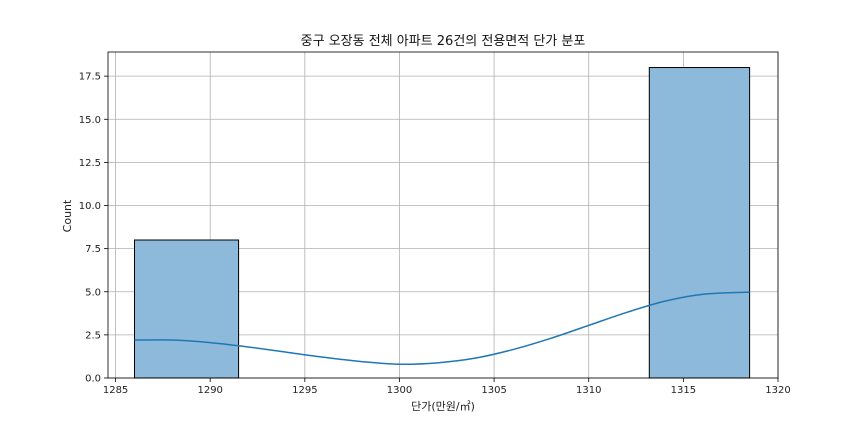 Image resolution: width=864 pixels, height=432 pixels. Describe the element at coordinates (115, 390) in the screenshot. I see `x-tick-label: 1285` at that location.